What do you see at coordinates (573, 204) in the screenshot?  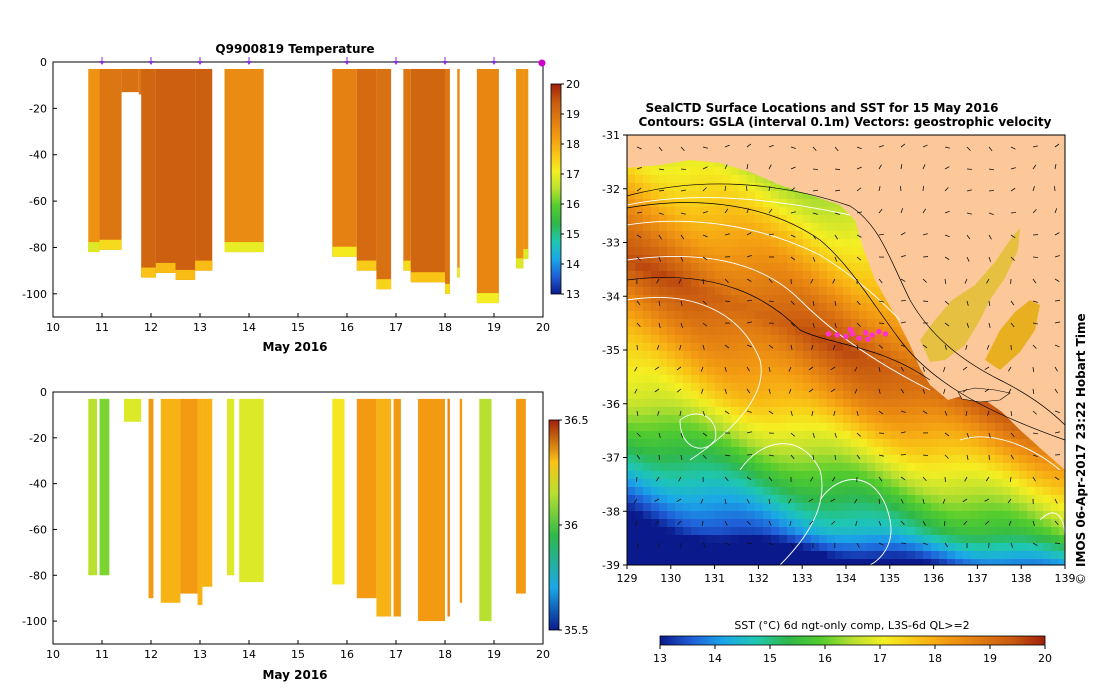 I see `colorbar-tick-label: 16` at bounding box center [573, 204].